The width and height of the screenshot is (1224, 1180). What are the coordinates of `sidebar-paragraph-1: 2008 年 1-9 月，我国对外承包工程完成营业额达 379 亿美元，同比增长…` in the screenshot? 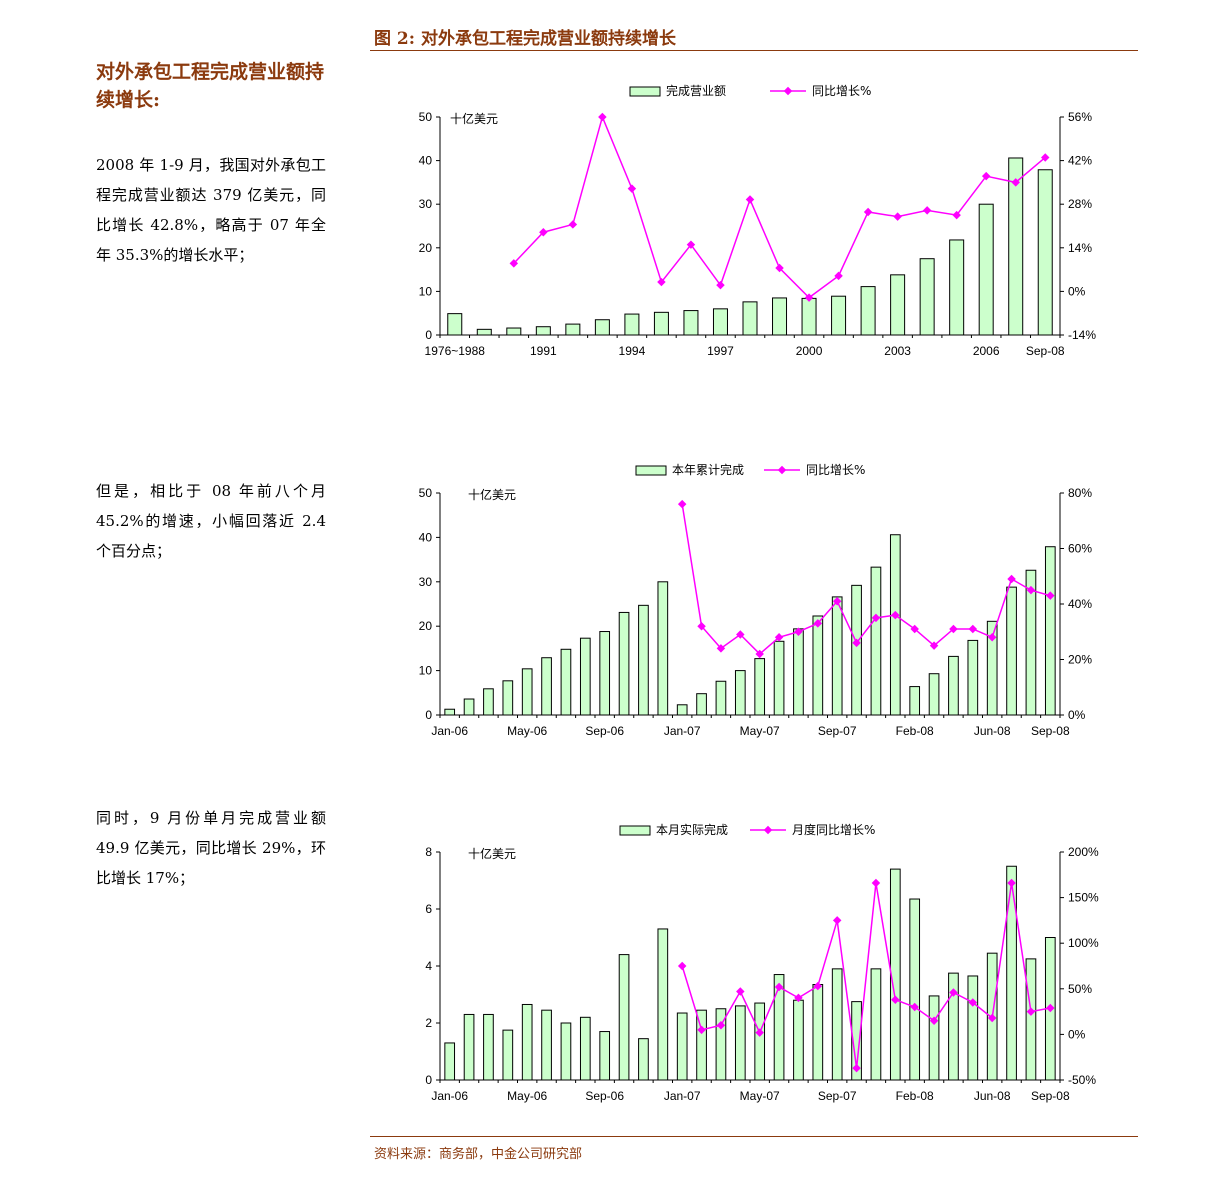 It's located at (211, 210).